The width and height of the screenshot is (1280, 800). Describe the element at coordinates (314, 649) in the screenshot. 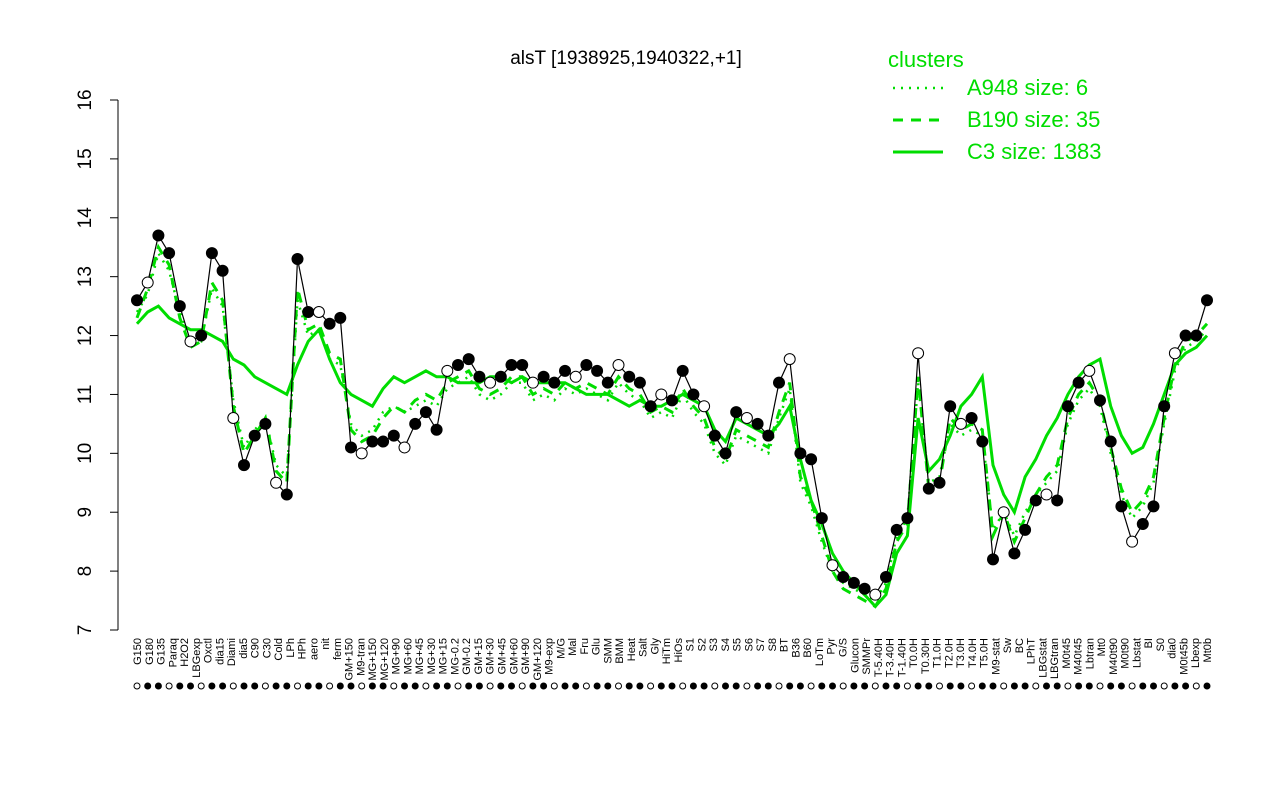

I see `x-tick-label-top: aero` at that location.